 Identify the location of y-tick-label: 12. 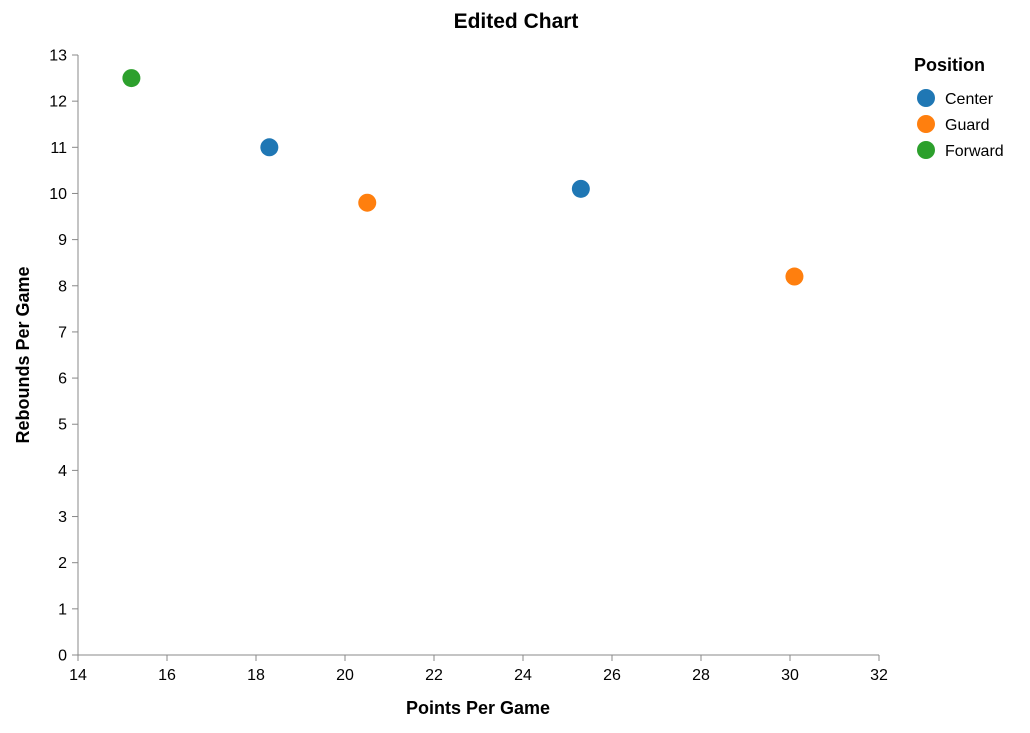
(58, 102).